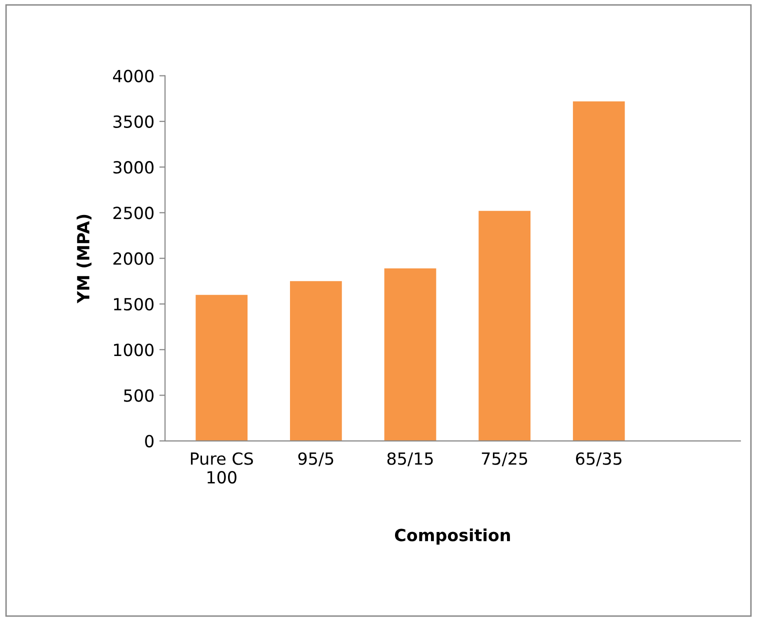 This screenshot has width=757, height=621. What do you see at coordinates (505, 459) in the screenshot?
I see `x-tick-label: 75/25` at bounding box center [505, 459].